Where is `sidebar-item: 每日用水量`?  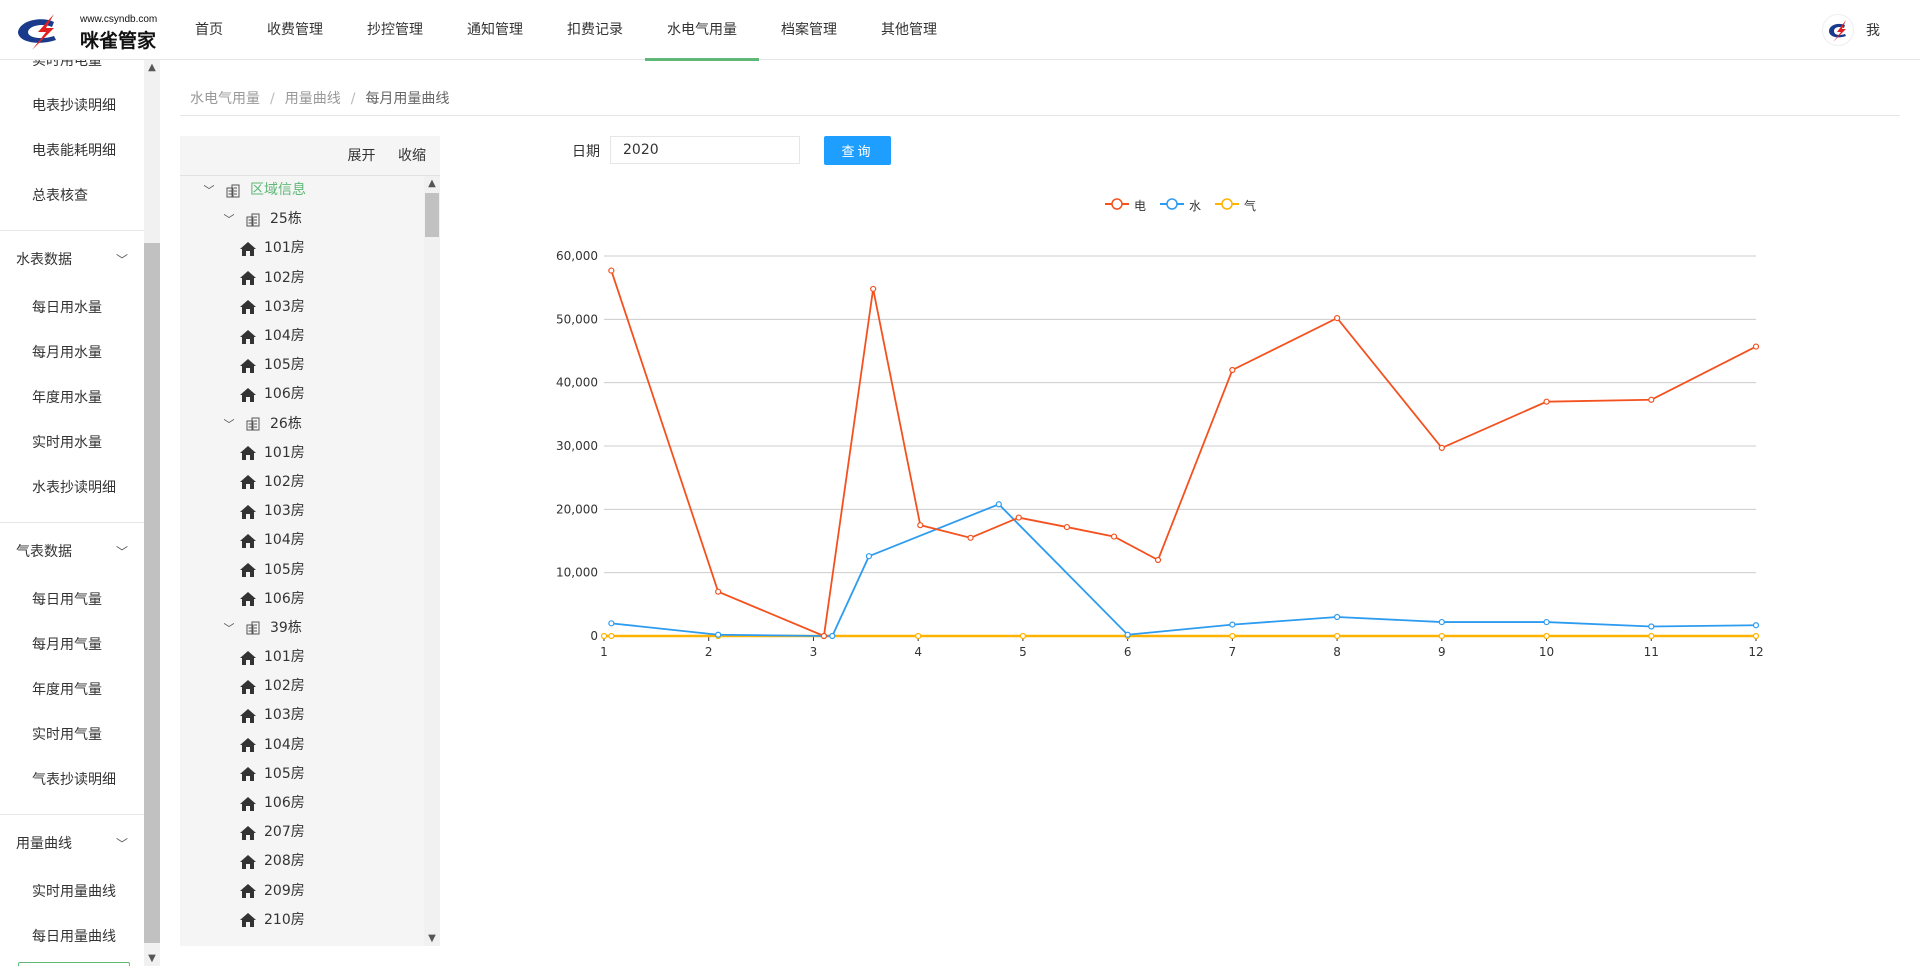
sidebar-item: 每日用水量 is located at coordinates (67, 308).